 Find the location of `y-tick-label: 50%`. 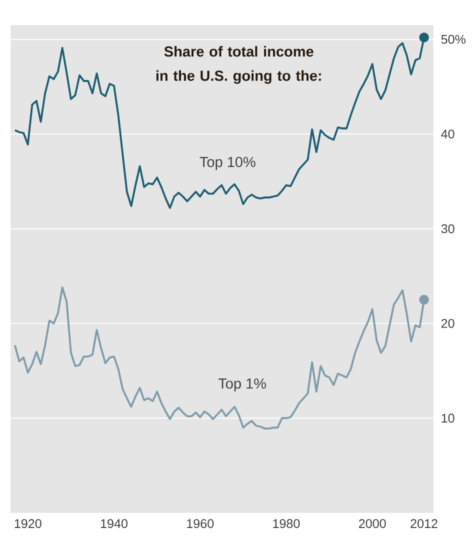

y-tick-label: 50% is located at coordinates (453, 39).